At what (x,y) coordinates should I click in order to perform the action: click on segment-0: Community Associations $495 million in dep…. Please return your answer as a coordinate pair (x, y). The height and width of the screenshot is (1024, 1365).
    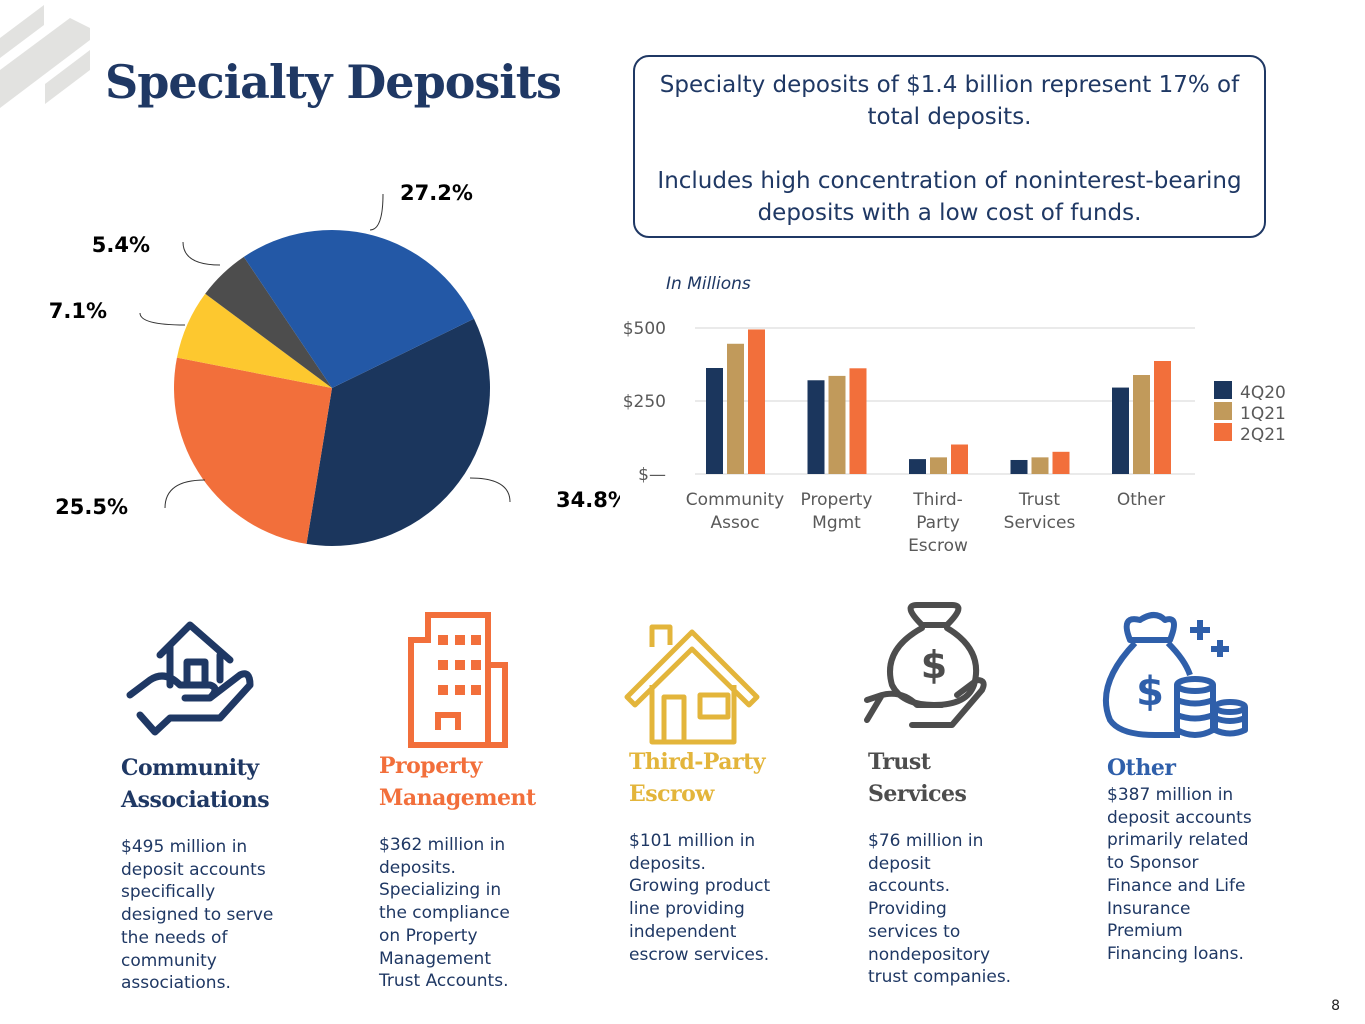
    Looking at the image, I should click on (206, 873).